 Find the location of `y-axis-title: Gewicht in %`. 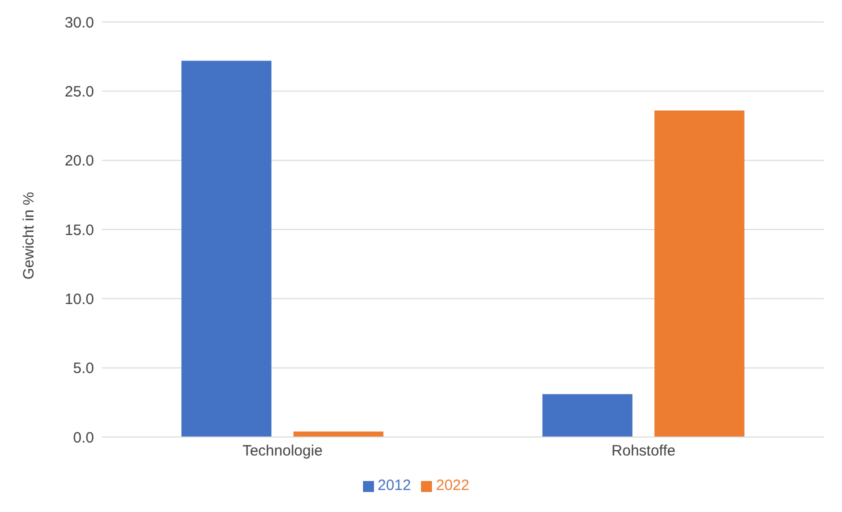

y-axis-title: Gewicht in % is located at coordinates (29, 236).